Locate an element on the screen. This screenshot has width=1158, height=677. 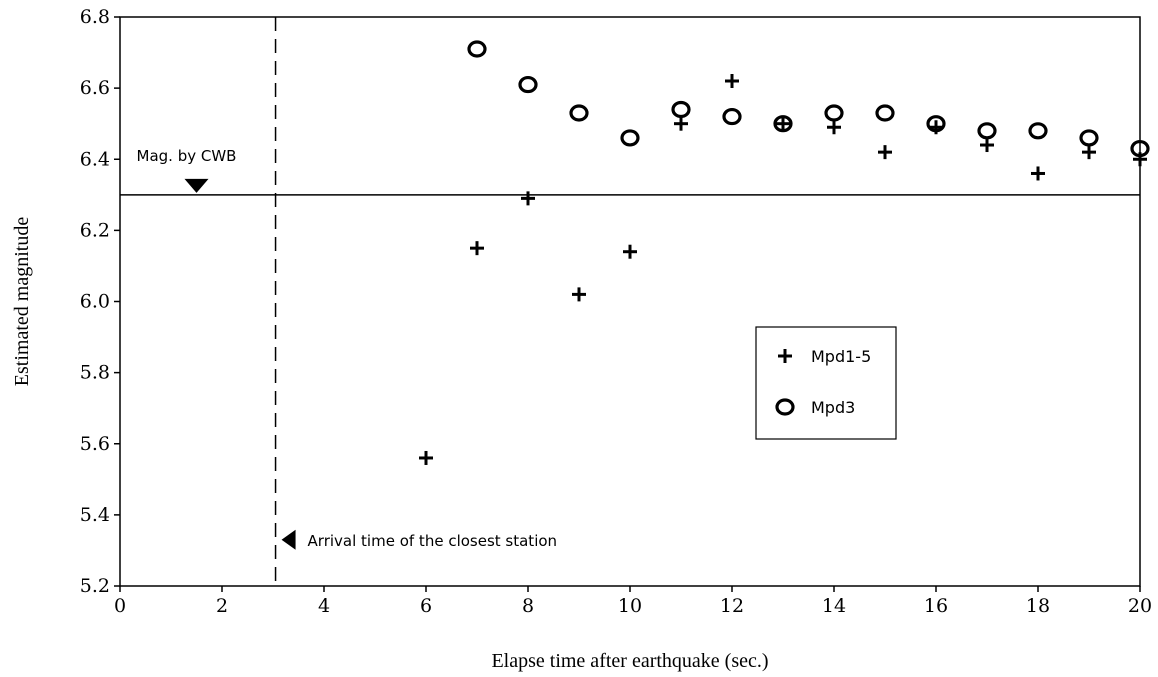
x-tick-label: 8 is located at coordinates (528, 606).